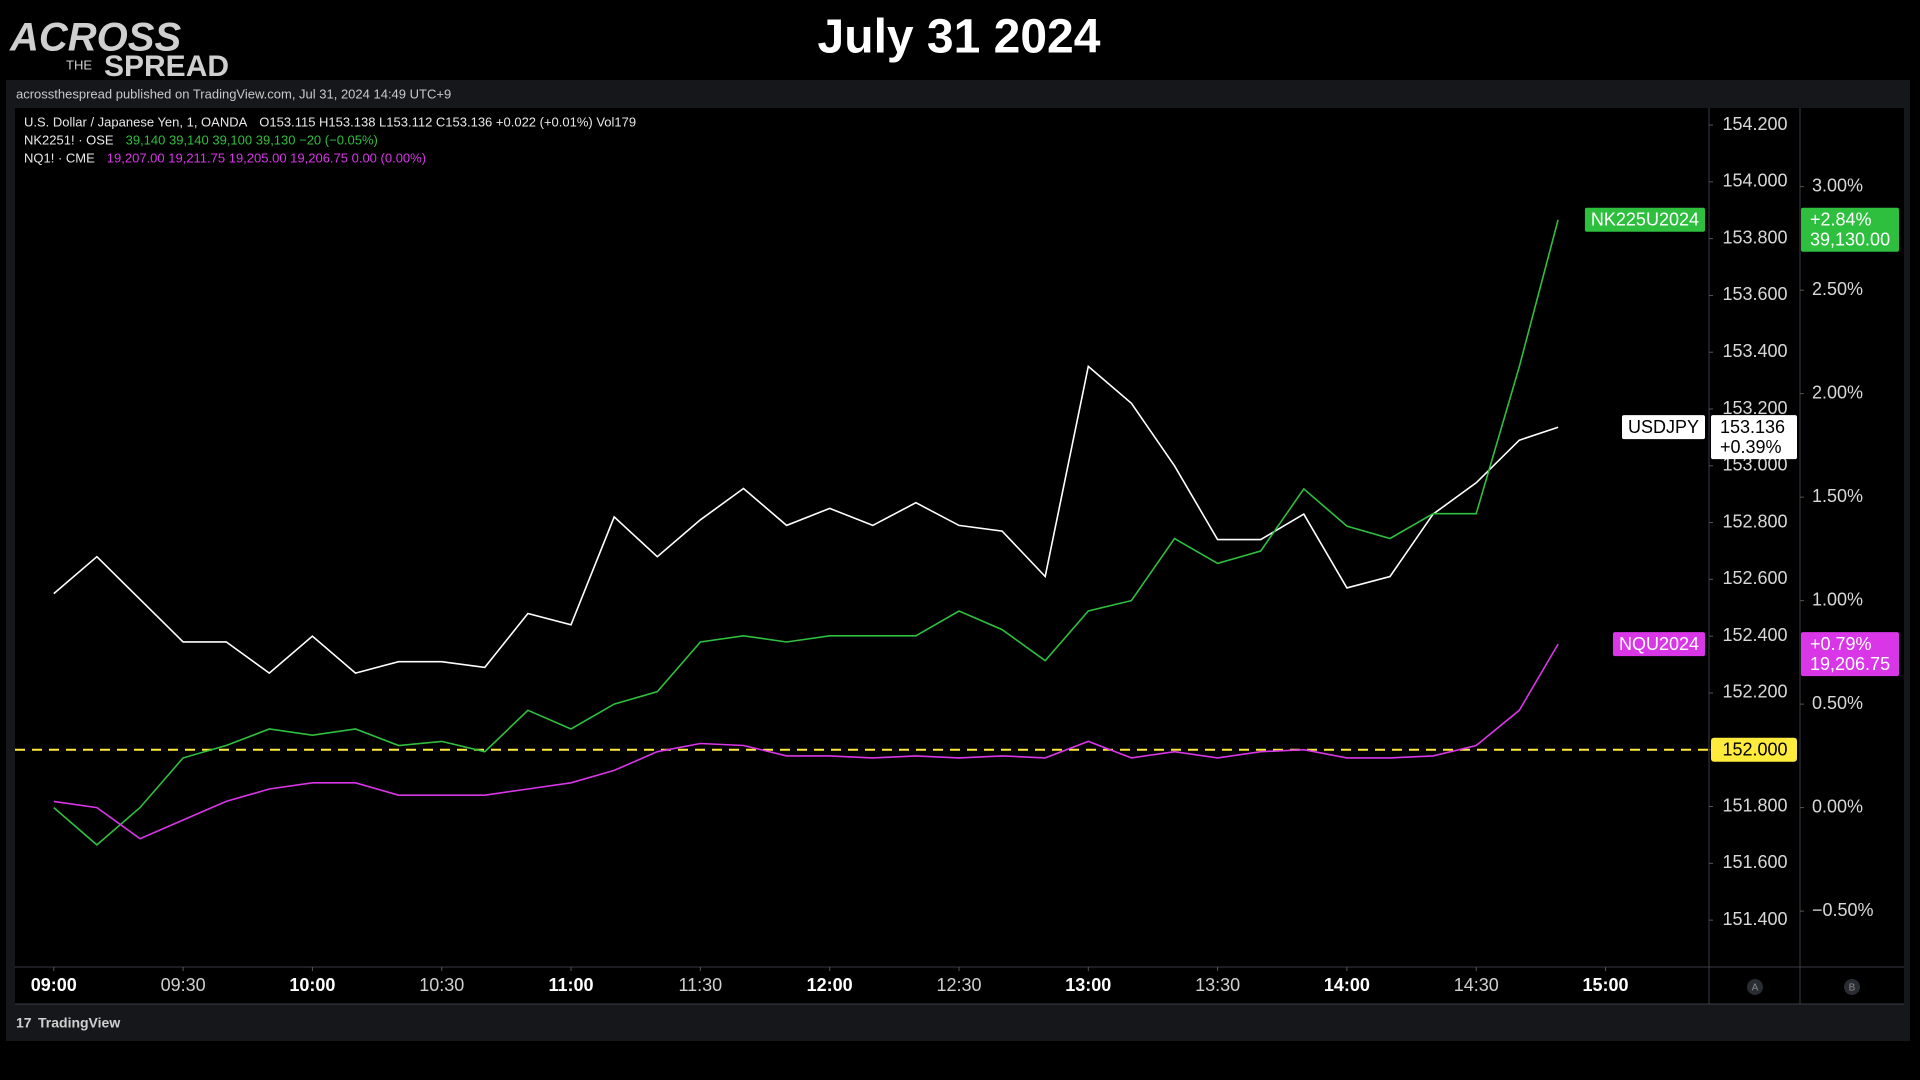 The width and height of the screenshot is (1920, 1080). Describe the element at coordinates (1837, 806) in the screenshot. I see `y2-tick-label: 0.00%` at that location.